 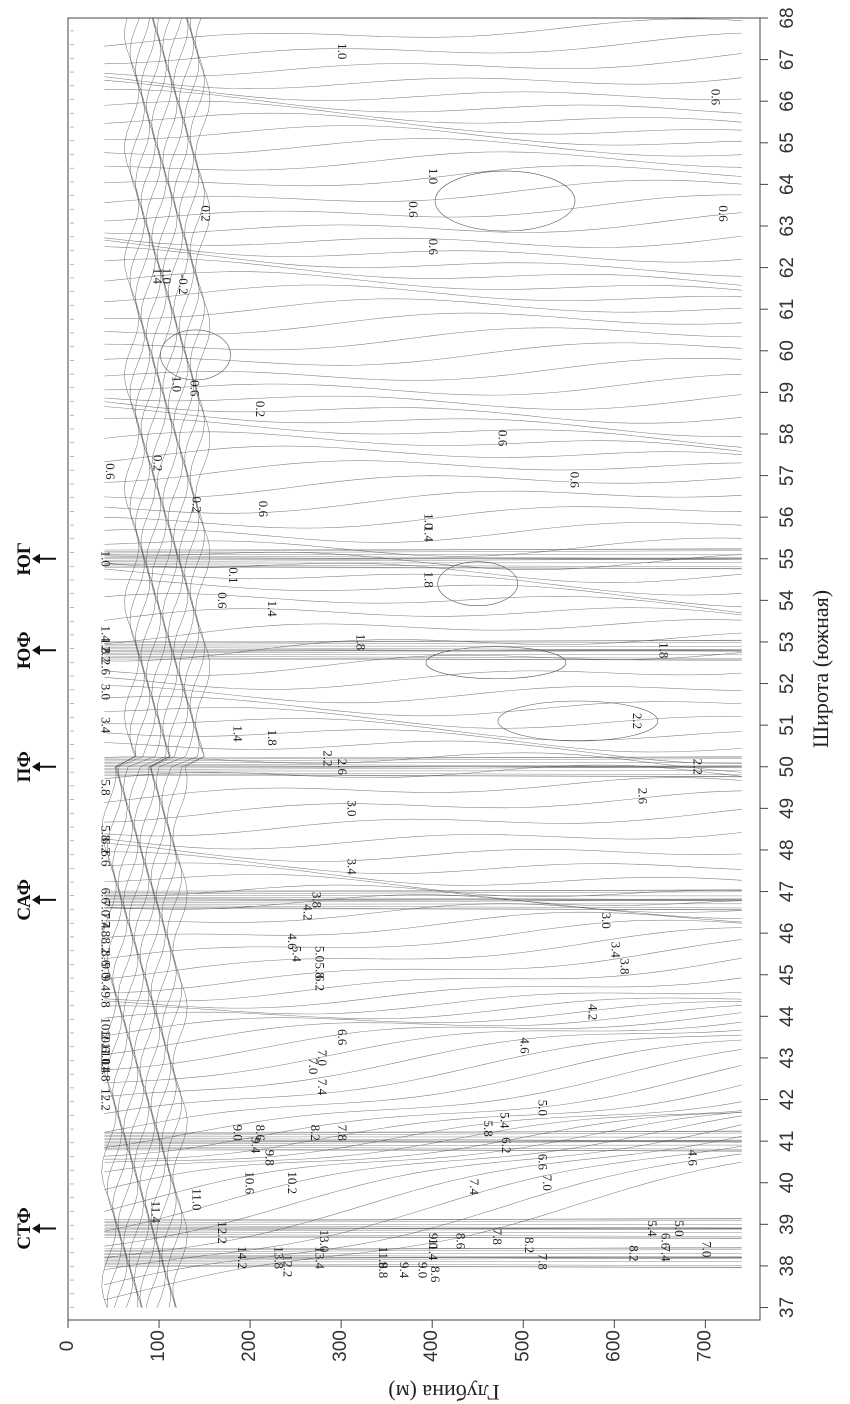 What do you see at coordinates (105, 983) in the screenshot?
I see `contour-value-label: 9.4` at bounding box center [105, 983].